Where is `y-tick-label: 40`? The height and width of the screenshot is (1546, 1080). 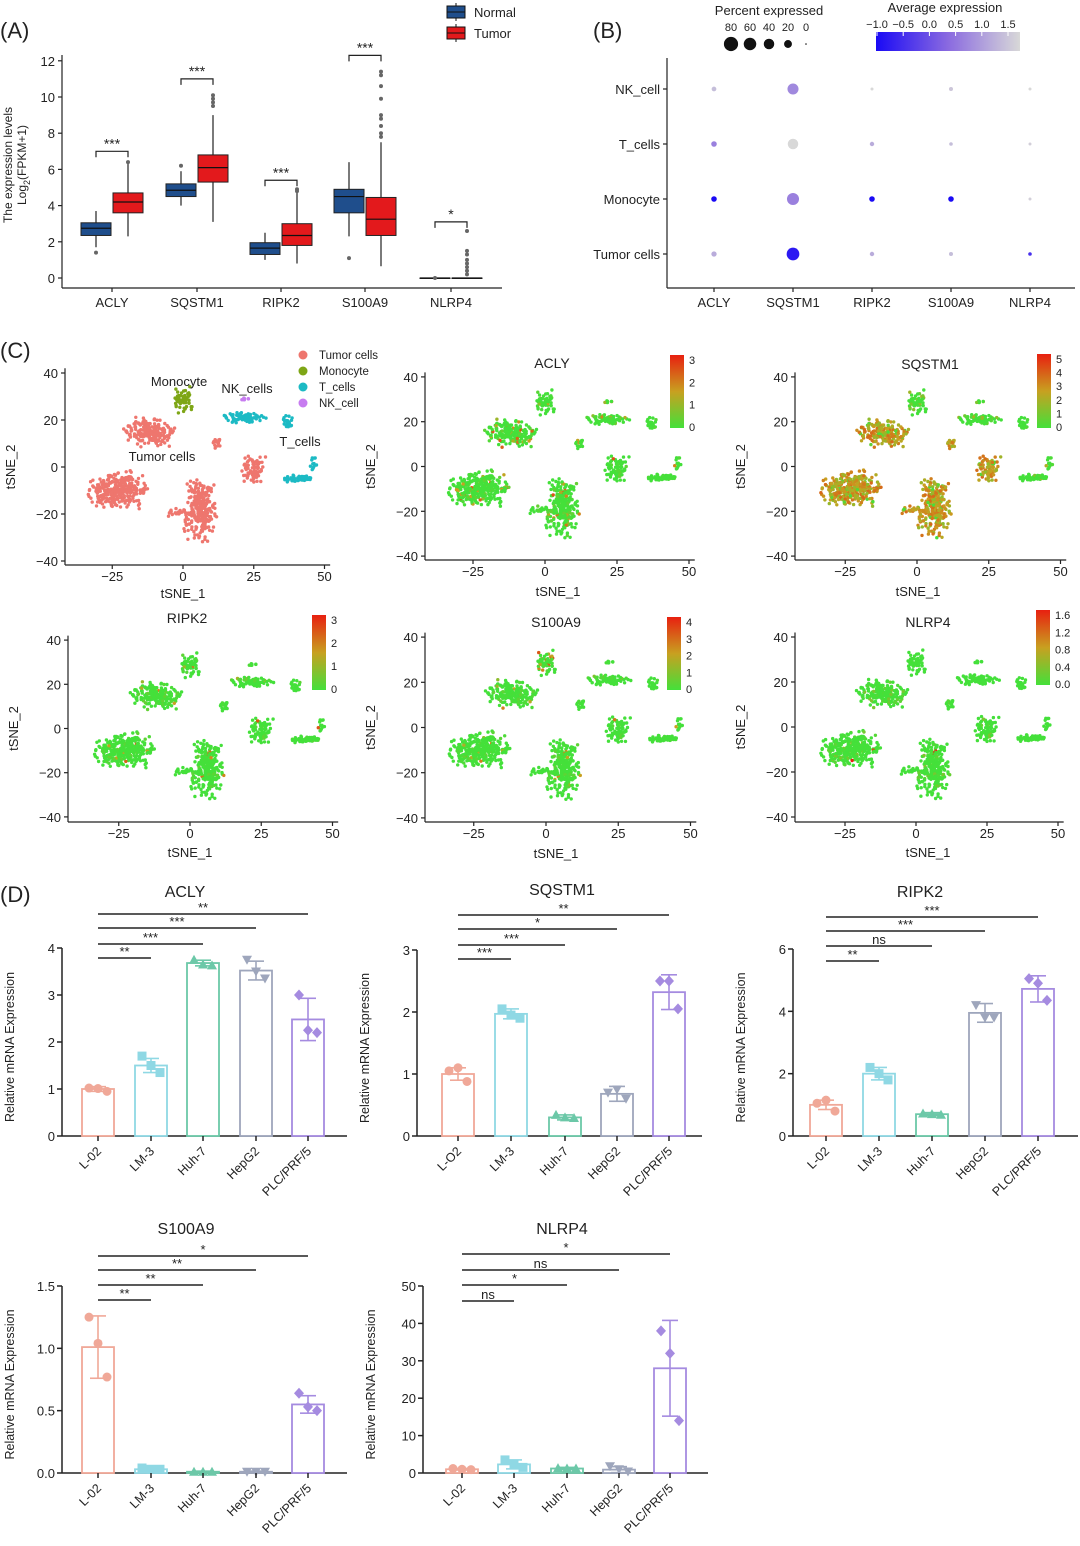
y-tick-label: 40 is located at coordinates (411, 637).